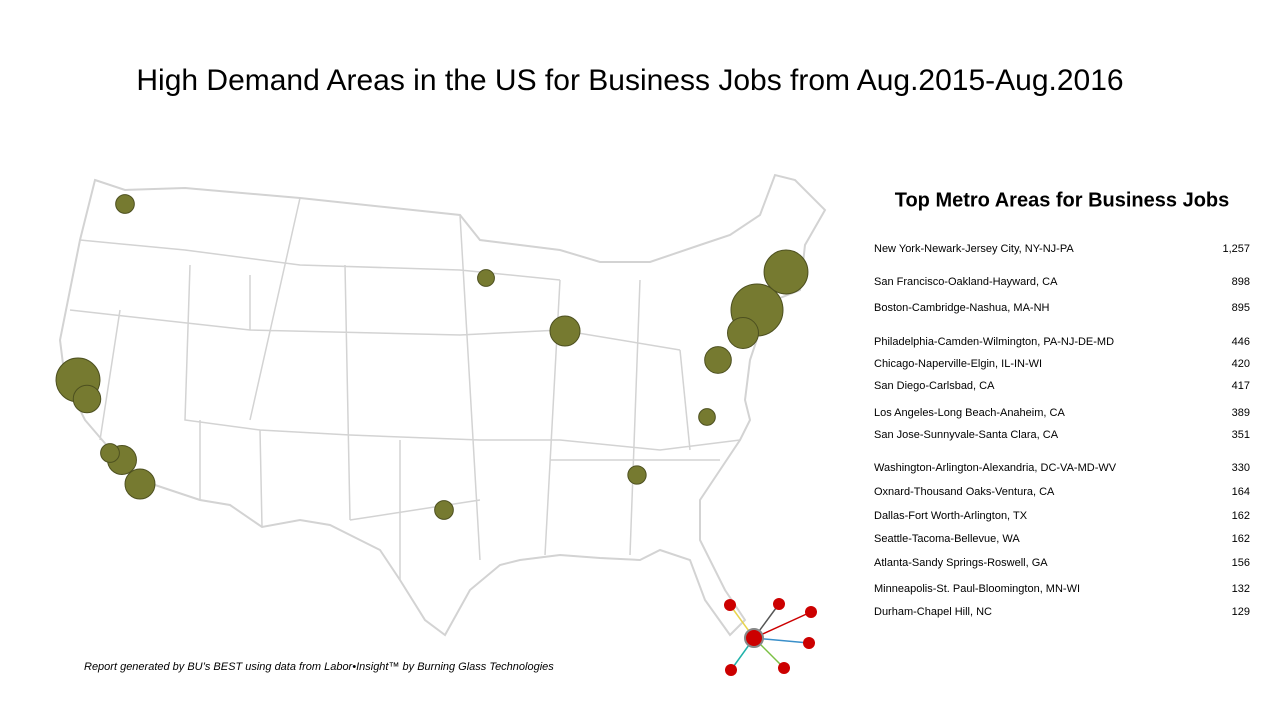  What do you see at coordinates (1241, 435) in the screenshot?
I see `metro-value: 351` at bounding box center [1241, 435].